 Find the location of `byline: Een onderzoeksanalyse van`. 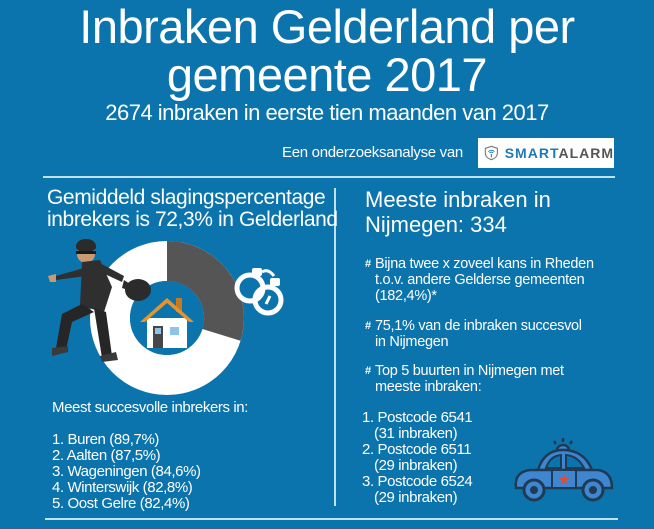

byline: Een onderzoeksanalyse van is located at coordinates (372, 152).